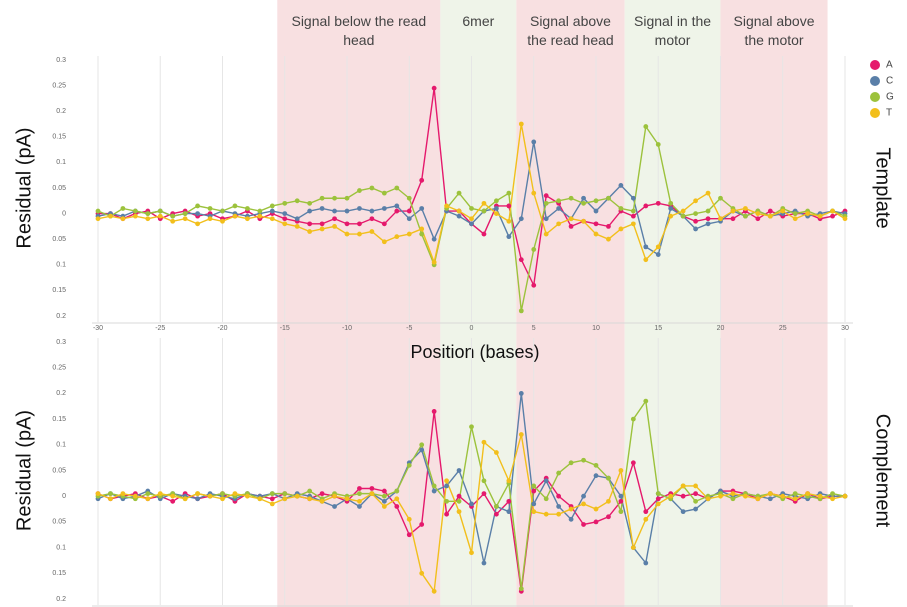  I want to click on region-label: 6mer, so click(478, 21).